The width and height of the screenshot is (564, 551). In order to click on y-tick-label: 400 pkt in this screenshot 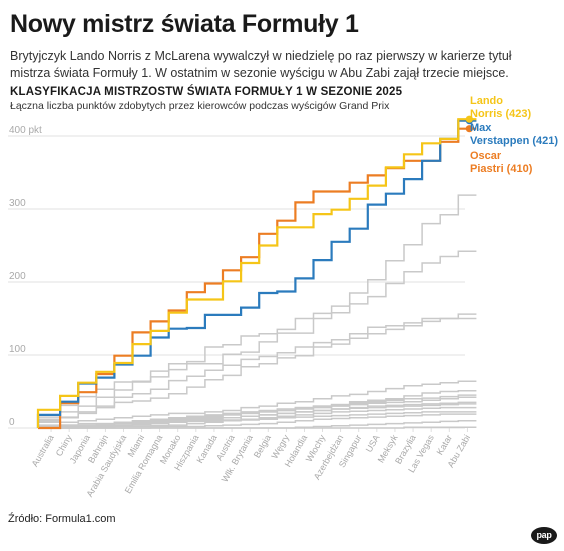, I will do `click(25, 130)`.